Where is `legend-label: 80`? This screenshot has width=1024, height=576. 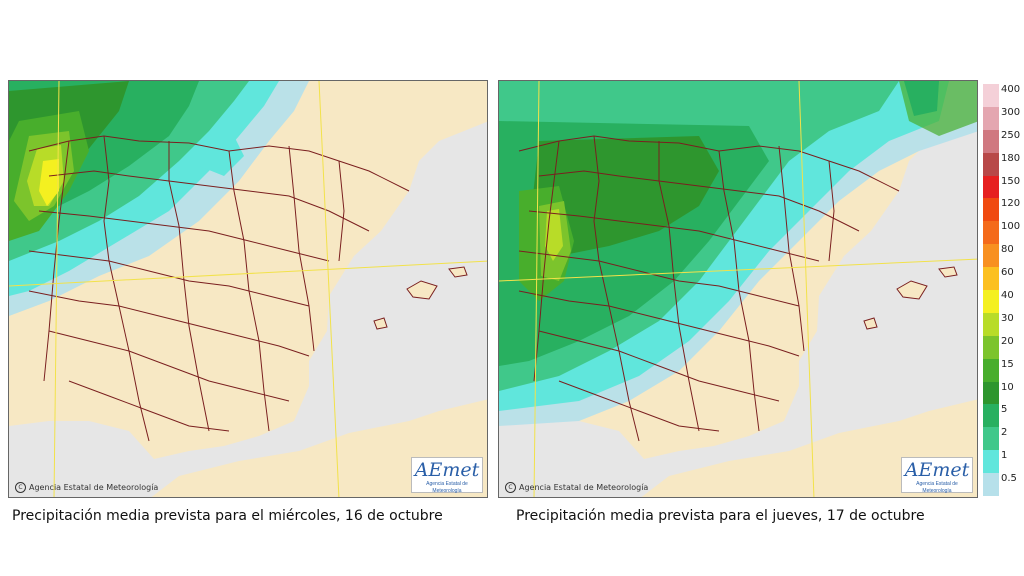 legend-label: 80 is located at coordinates (1007, 250).